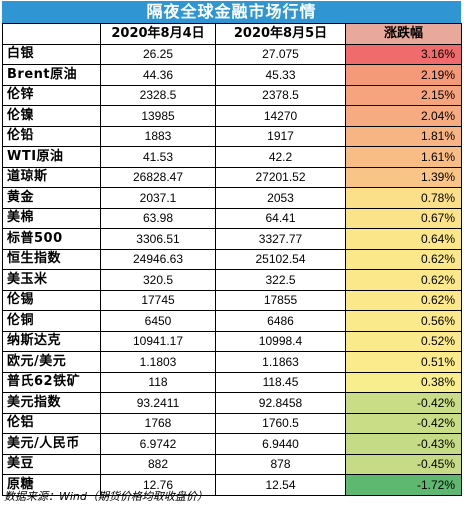  What do you see at coordinates (403, 464) in the screenshot?
I see `change-percent: -0.45%` at bounding box center [403, 464].